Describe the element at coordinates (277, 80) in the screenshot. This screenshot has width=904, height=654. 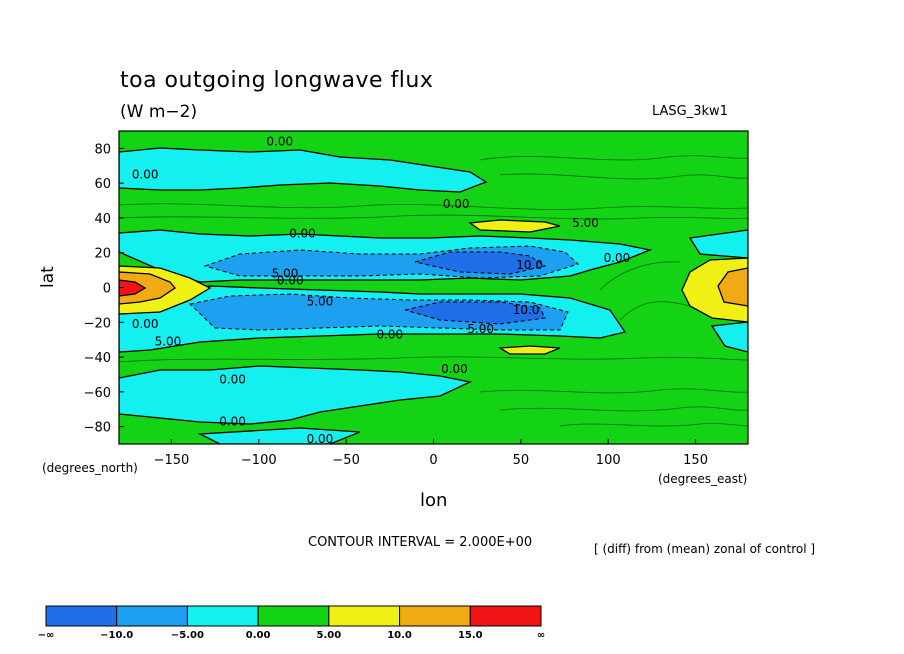
I see `chart-title: toa outgoing longwave flux` at that location.